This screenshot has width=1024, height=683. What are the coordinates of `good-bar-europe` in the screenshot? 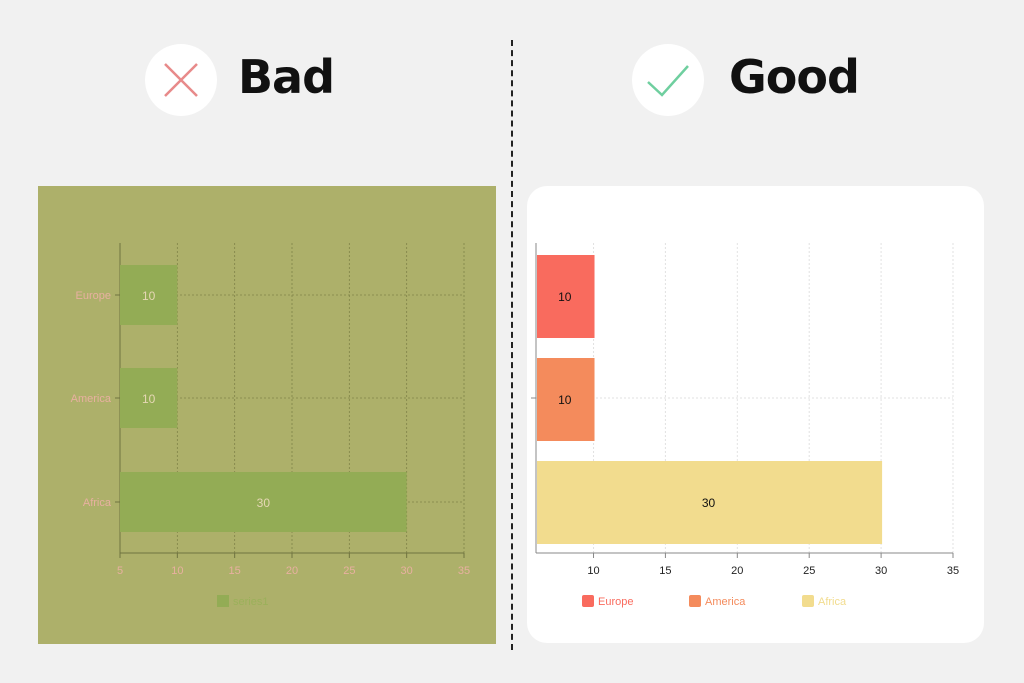 It's located at (566, 296).